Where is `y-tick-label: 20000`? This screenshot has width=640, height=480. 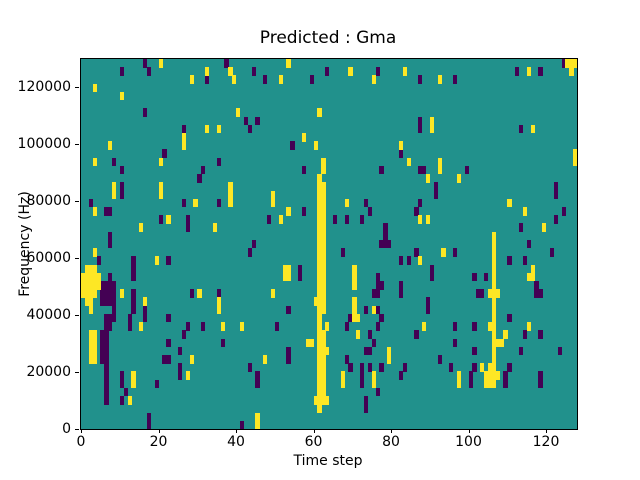 y-tick-label: 20000 is located at coordinates (48, 372).